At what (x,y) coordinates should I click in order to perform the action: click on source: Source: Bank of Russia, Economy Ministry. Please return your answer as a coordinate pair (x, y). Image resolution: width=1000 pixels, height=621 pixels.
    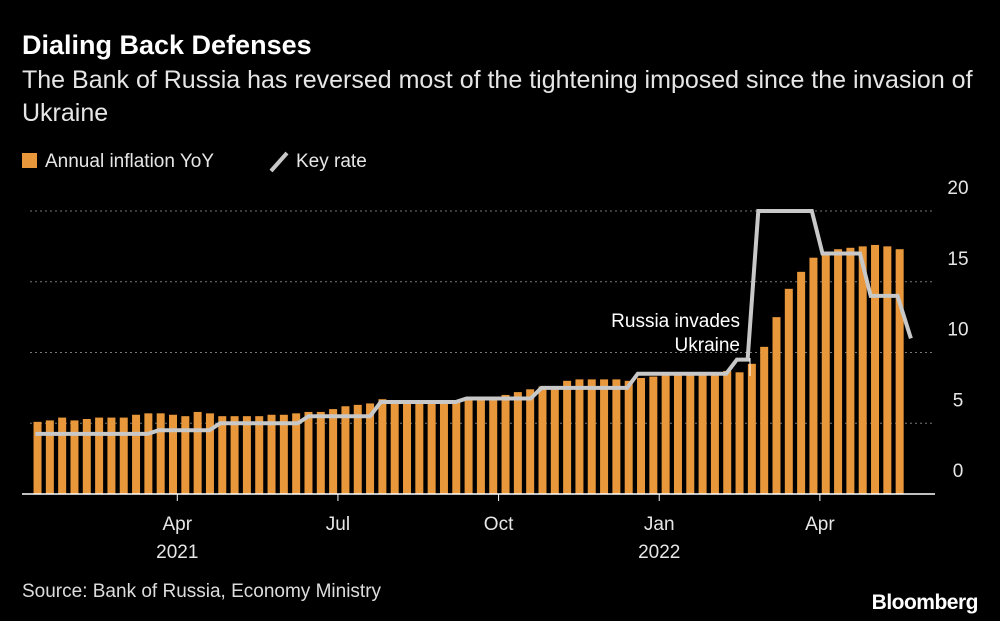
    Looking at the image, I should click on (202, 591).